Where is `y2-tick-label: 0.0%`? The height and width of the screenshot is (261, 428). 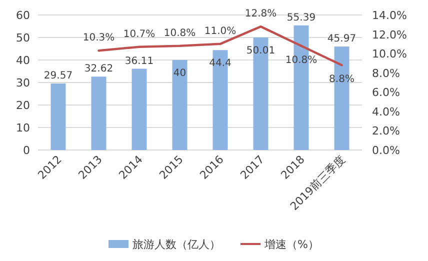 y2-tick-label: 0.0% is located at coordinates (386, 150).